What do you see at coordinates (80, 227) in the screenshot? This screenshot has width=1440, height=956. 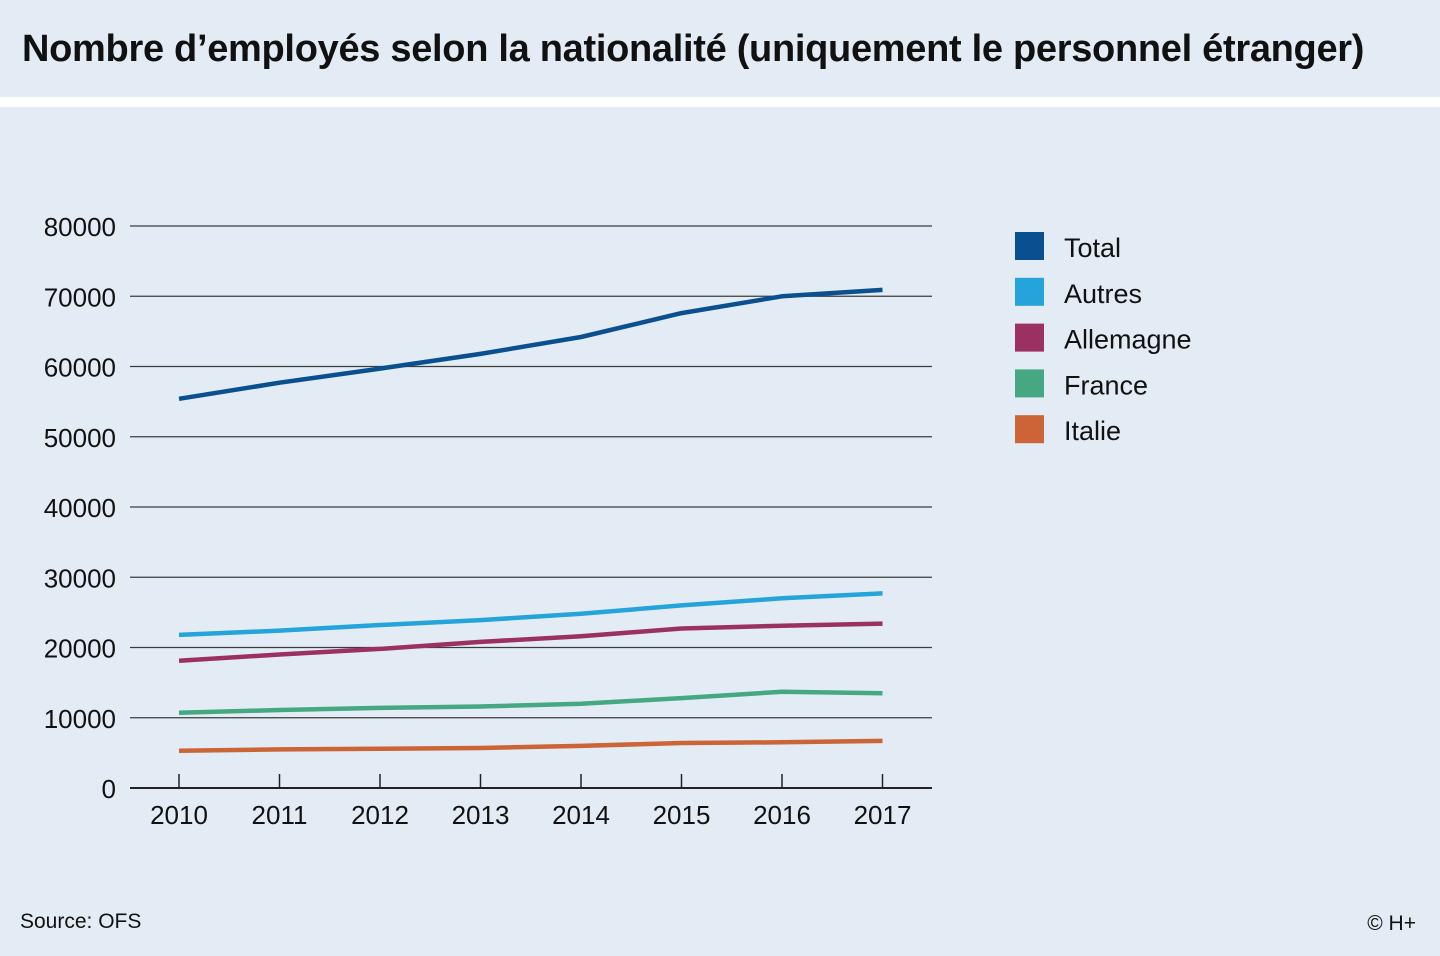 I see `y-tick-label: 80000` at bounding box center [80, 227].